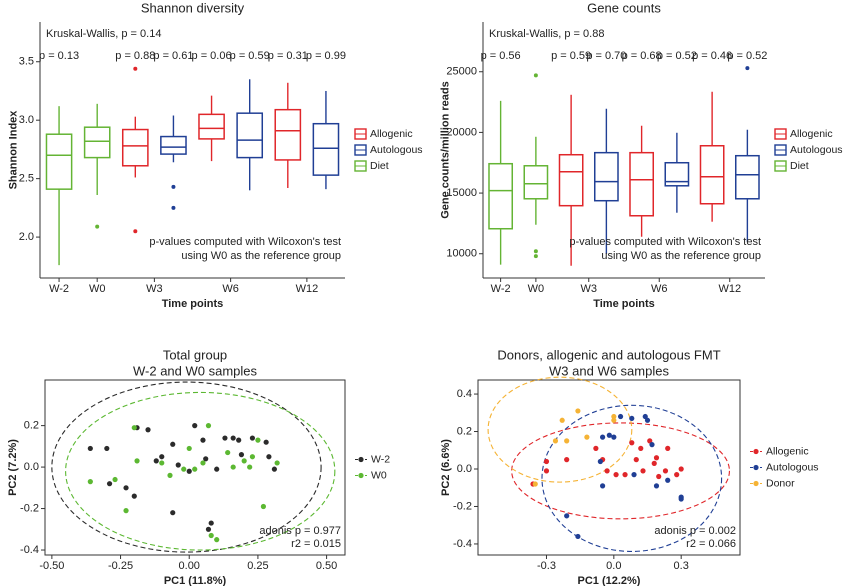 This screenshot has height=586, width=850. I want to click on p-value-label: p = 0.13, so click(59, 56).